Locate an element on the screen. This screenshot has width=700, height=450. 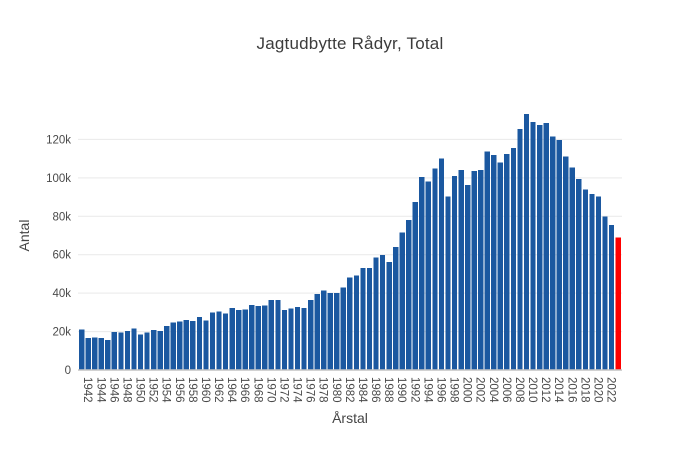
x-tick-label: 1956 is located at coordinates (179, 390).